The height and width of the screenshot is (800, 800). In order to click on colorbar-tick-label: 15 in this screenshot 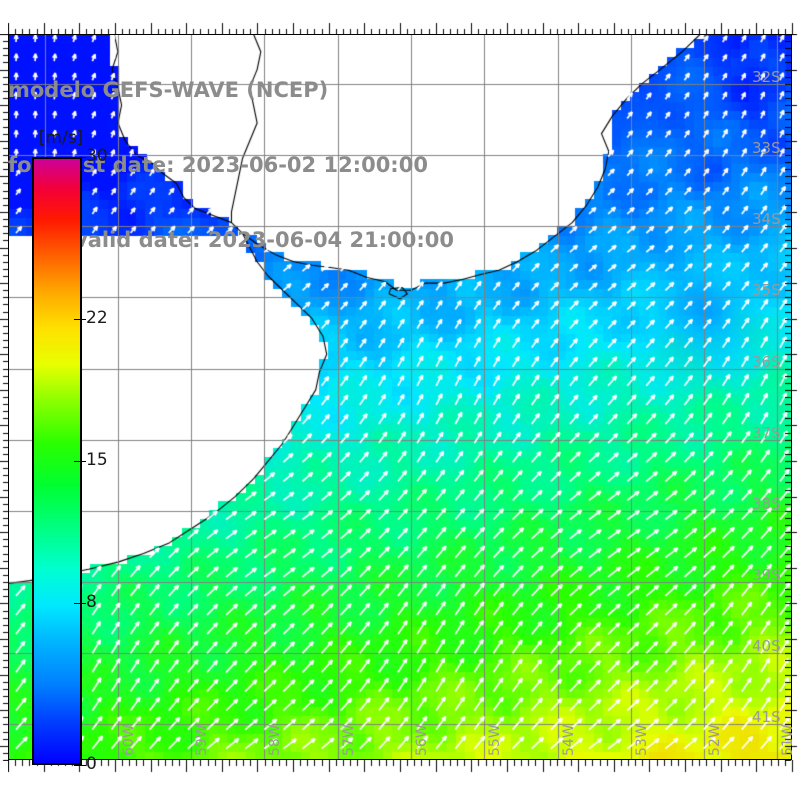, I will do `click(97, 460)`.